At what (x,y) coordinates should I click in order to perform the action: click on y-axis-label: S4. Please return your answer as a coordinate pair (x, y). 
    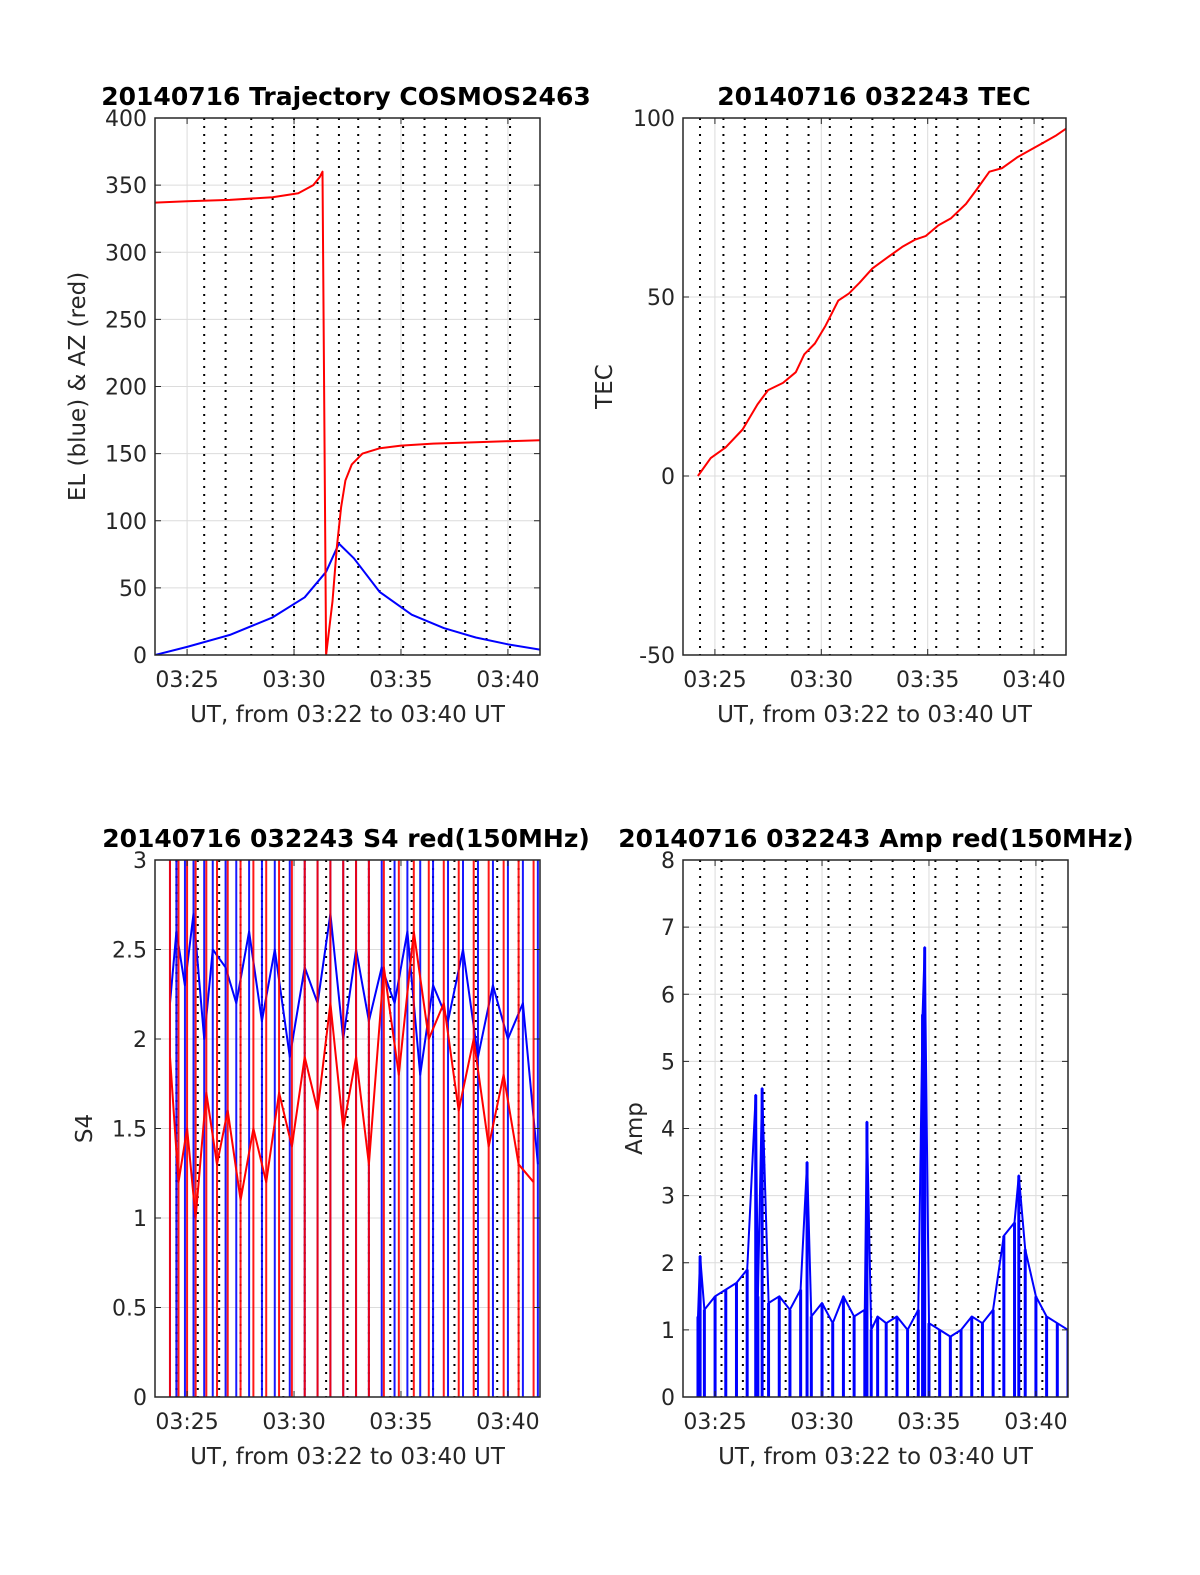
    Looking at the image, I should click on (85, 1128).